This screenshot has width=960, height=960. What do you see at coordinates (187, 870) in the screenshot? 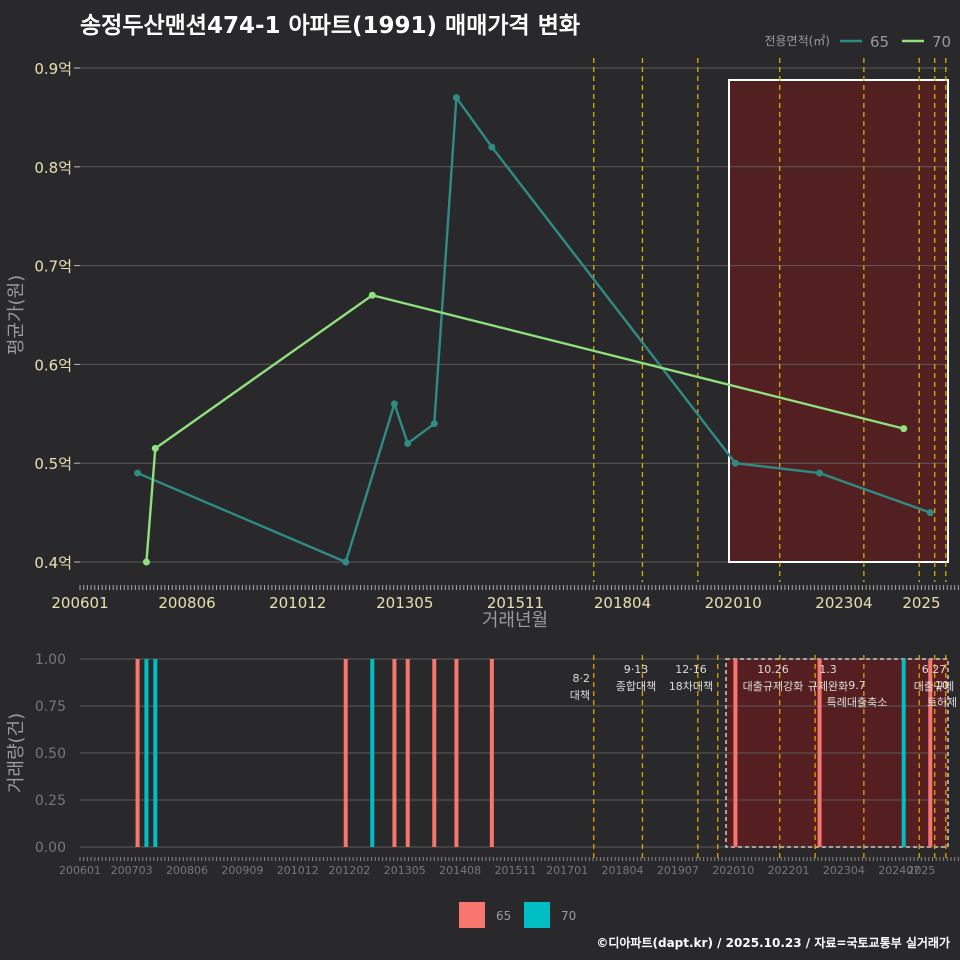
I see `x-tick-label-bottom: 200806` at bounding box center [187, 870].